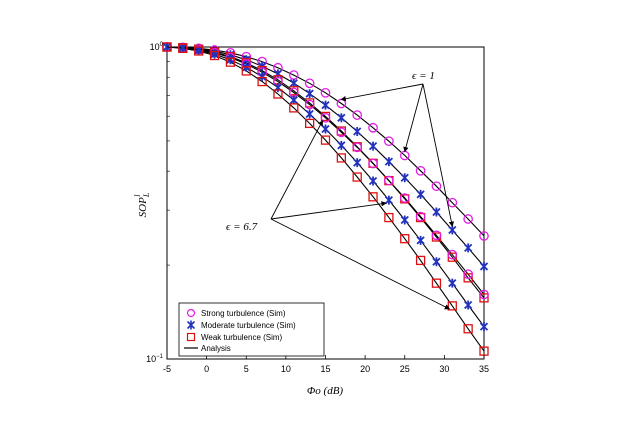 This screenshot has width=623, height=440. What do you see at coordinates (143, 207) in the screenshot?
I see `y-axis-label-main: SOP` at bounding box center [143, 207].